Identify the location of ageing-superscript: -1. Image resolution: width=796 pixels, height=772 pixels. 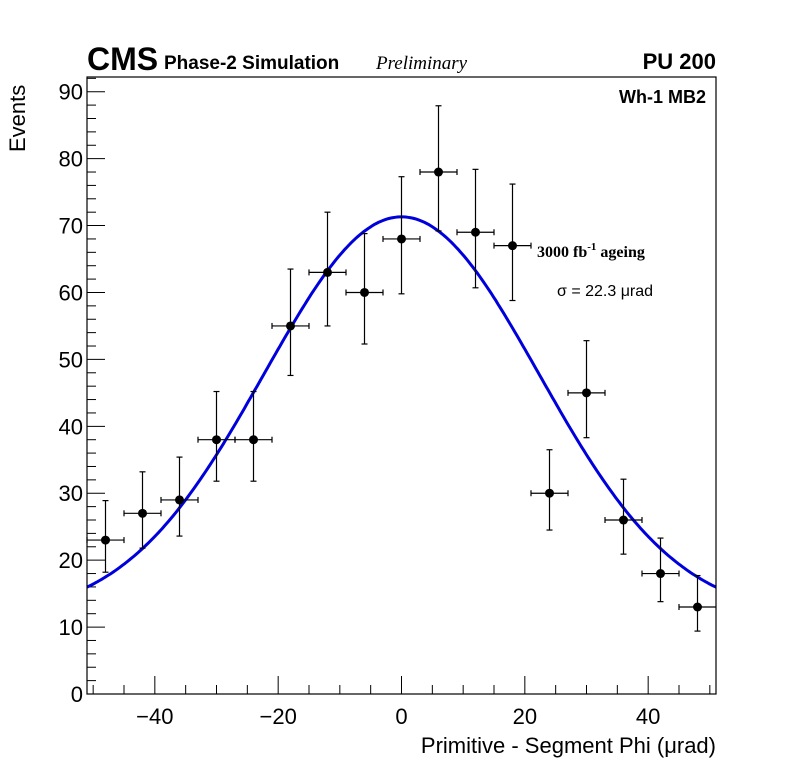
(591, 247).